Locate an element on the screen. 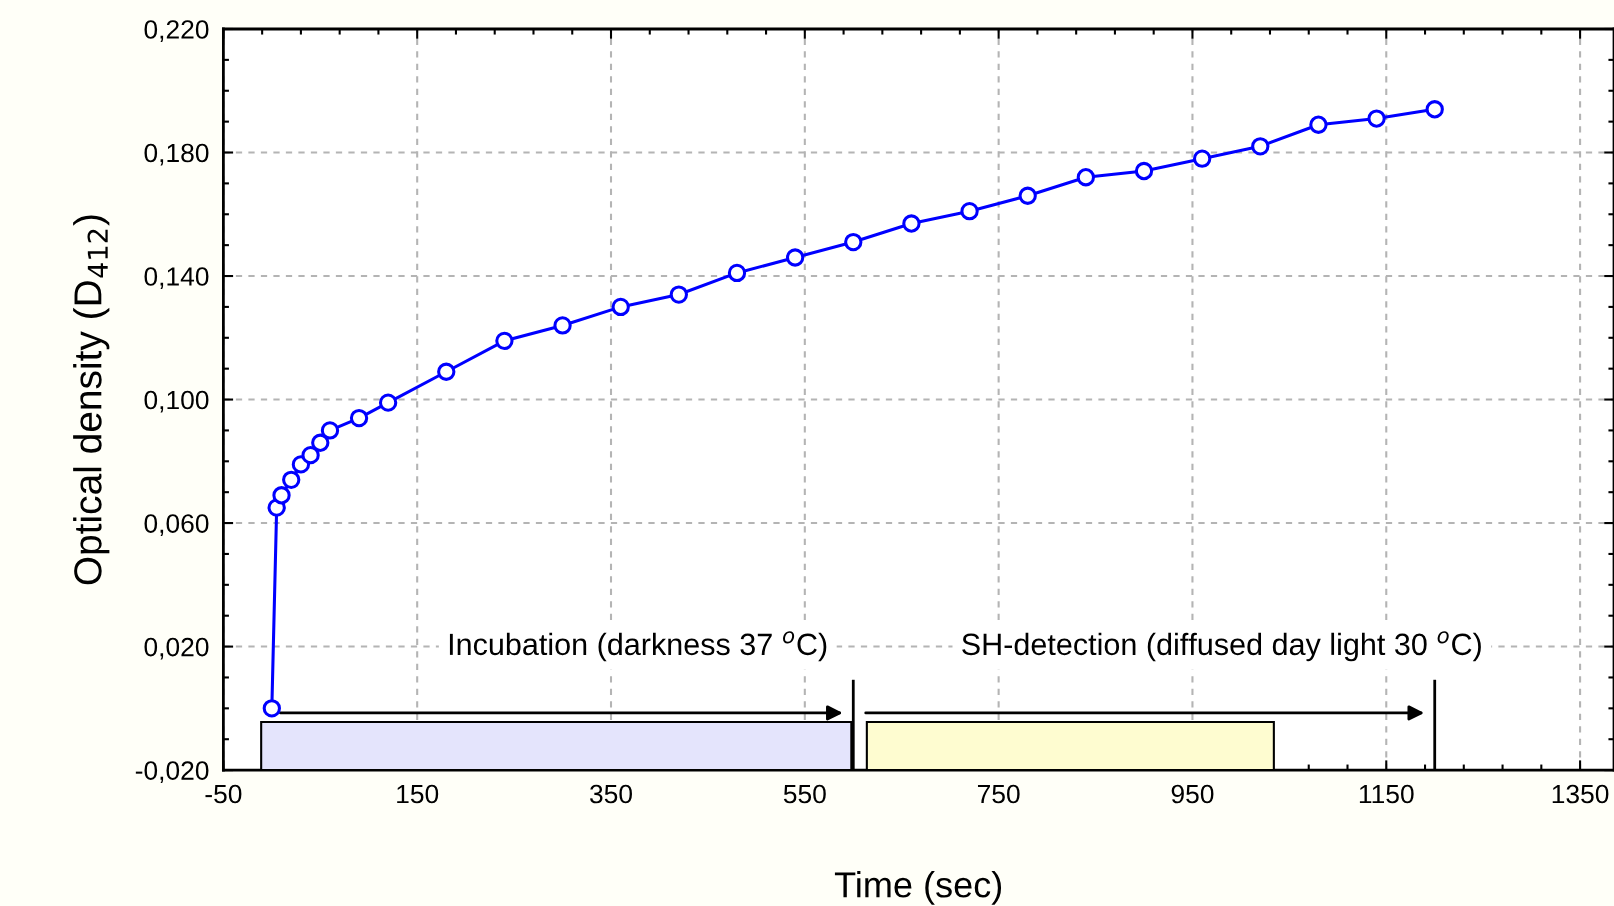  x-tick-label: 150 is located at coordinates (418, 794).